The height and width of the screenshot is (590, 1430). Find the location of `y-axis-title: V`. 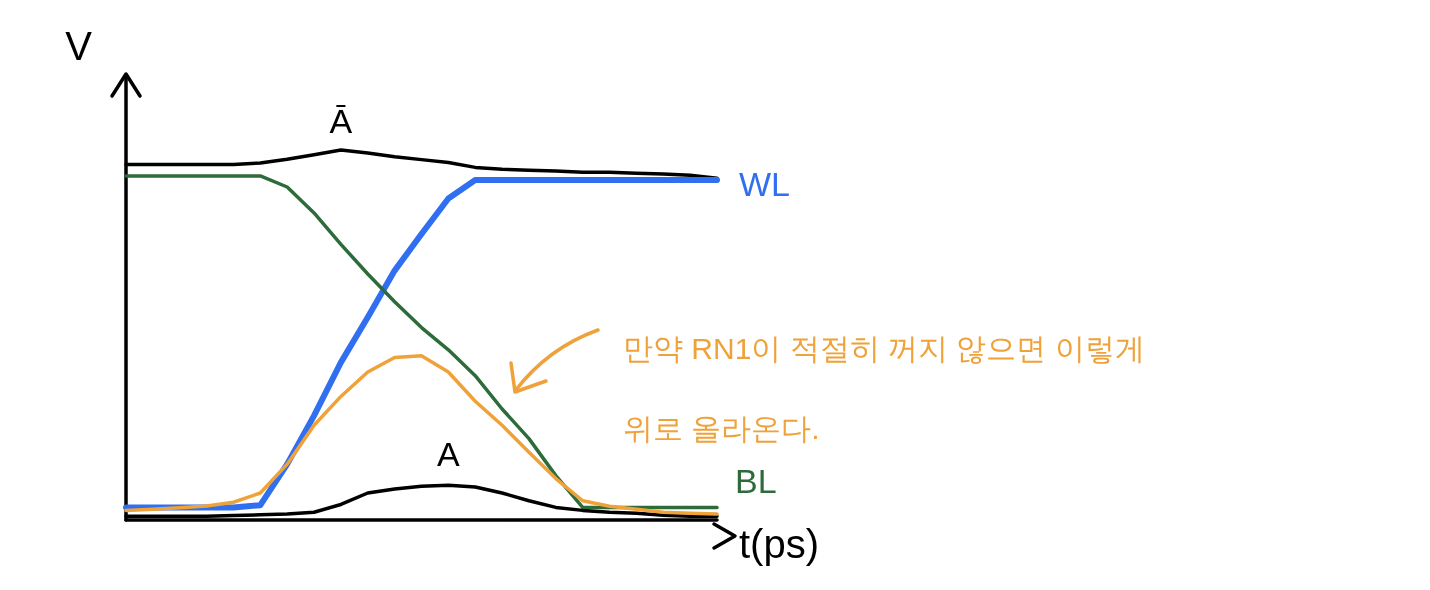

y-axis-title: V is located at coordinates (79, 46).